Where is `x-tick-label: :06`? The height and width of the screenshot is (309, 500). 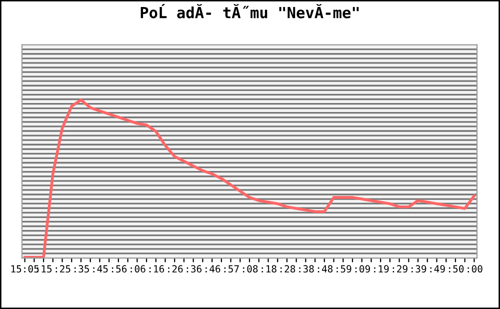
x-tick-label: :06 is located at coordinates (138, 269).